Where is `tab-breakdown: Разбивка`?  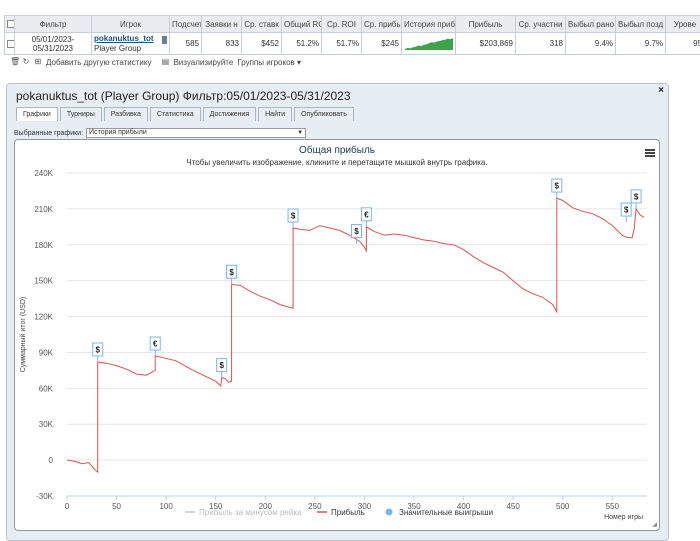
tab-breakdown: Разбивка is located at coordinates (125, 114).